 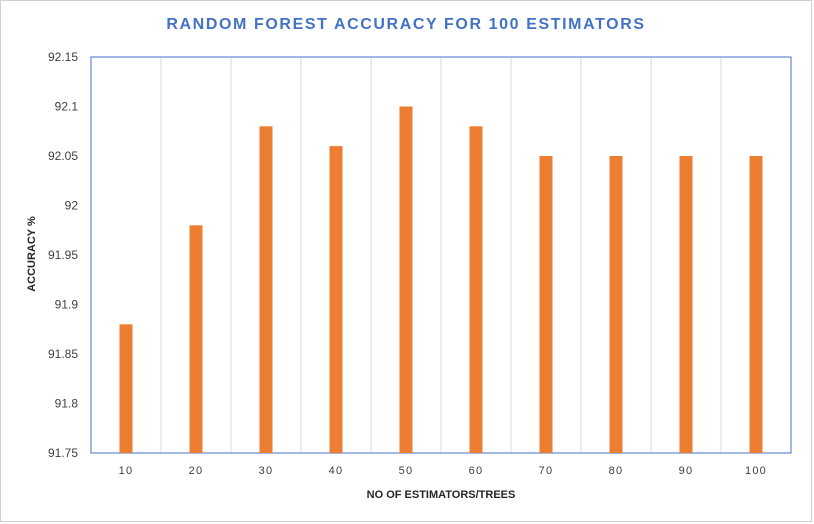 What do you see at coordinates (406, 471) in the screenshot?
I see `x-tick-label: 50` at bounding box center [406, 471].